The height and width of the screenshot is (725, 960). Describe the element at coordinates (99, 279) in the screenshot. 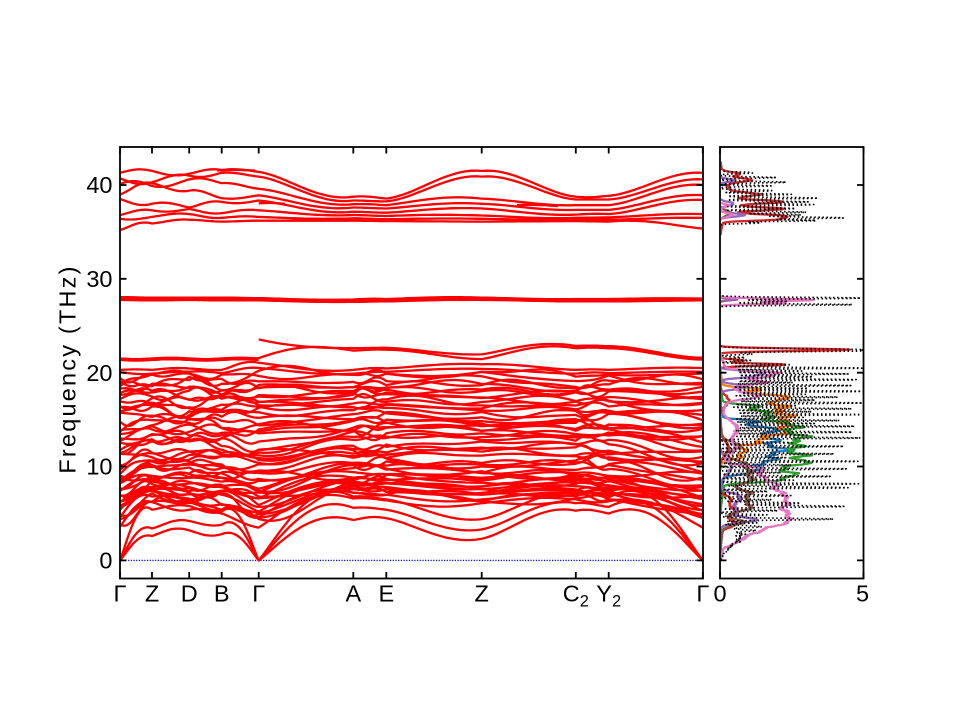

I see `svg-text: 30` at that location.